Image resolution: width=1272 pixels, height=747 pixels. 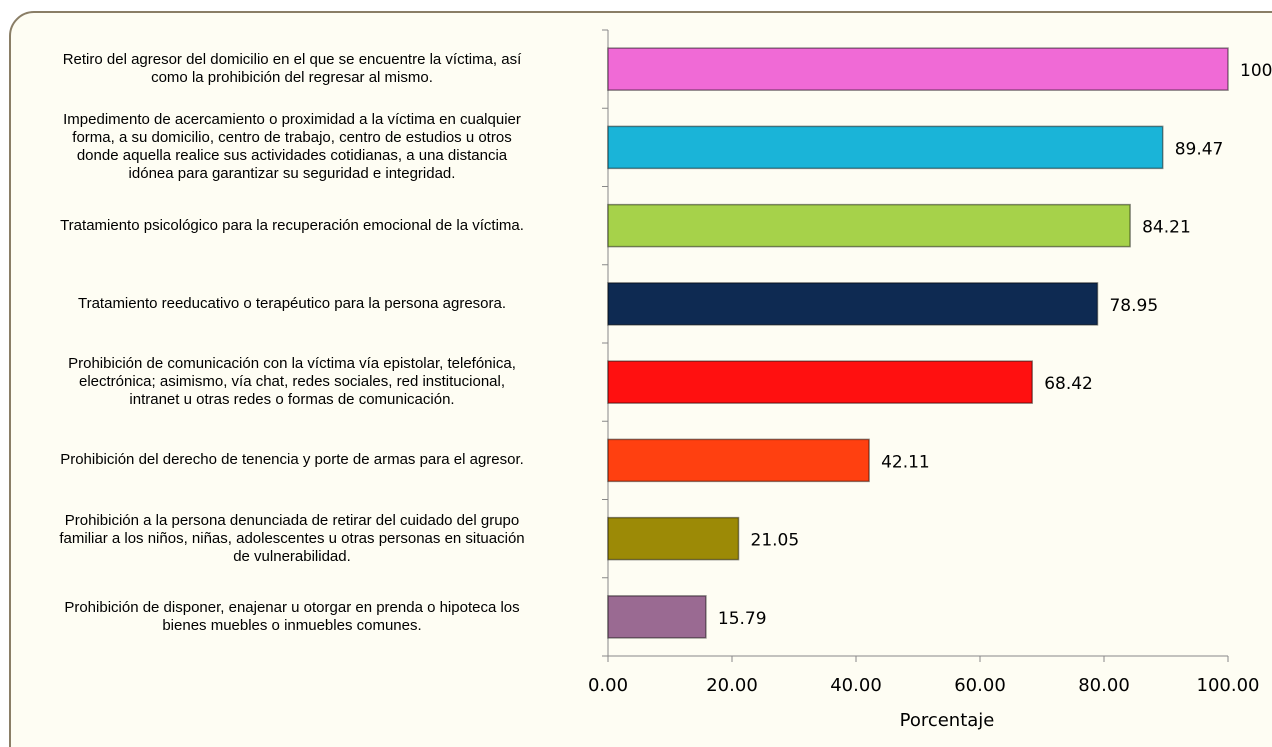 I want to click on data-label: 21.05, so click(x=775, y=541).